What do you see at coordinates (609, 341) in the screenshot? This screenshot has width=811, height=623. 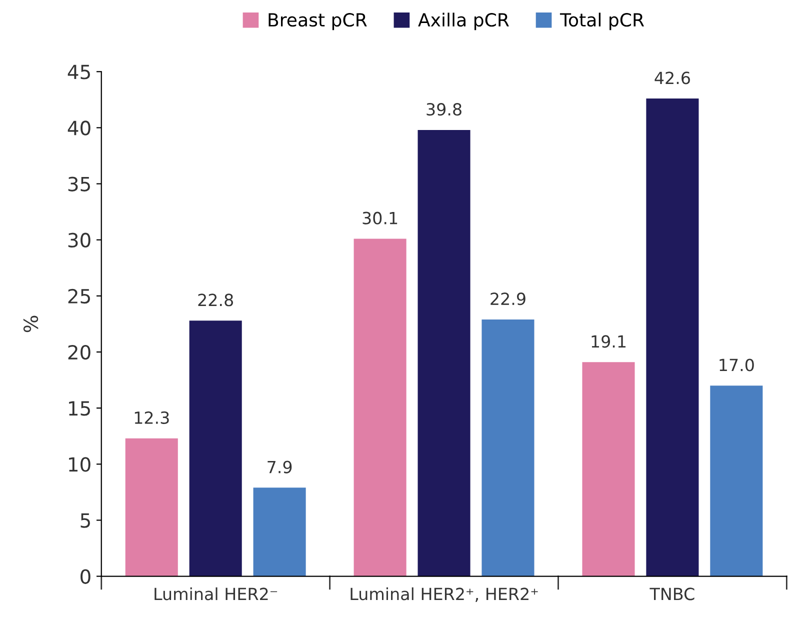 I see `data-label: 19.1` at bounding box center [609, 341].